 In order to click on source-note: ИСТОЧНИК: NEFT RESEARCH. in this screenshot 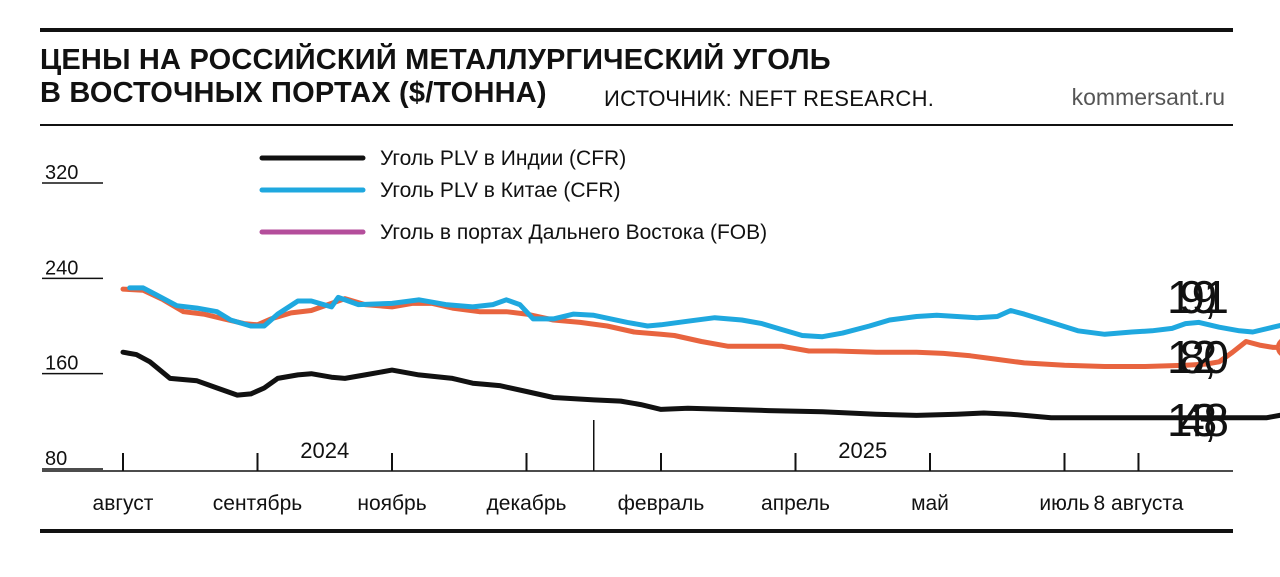, I will do `click(769, 98)`.